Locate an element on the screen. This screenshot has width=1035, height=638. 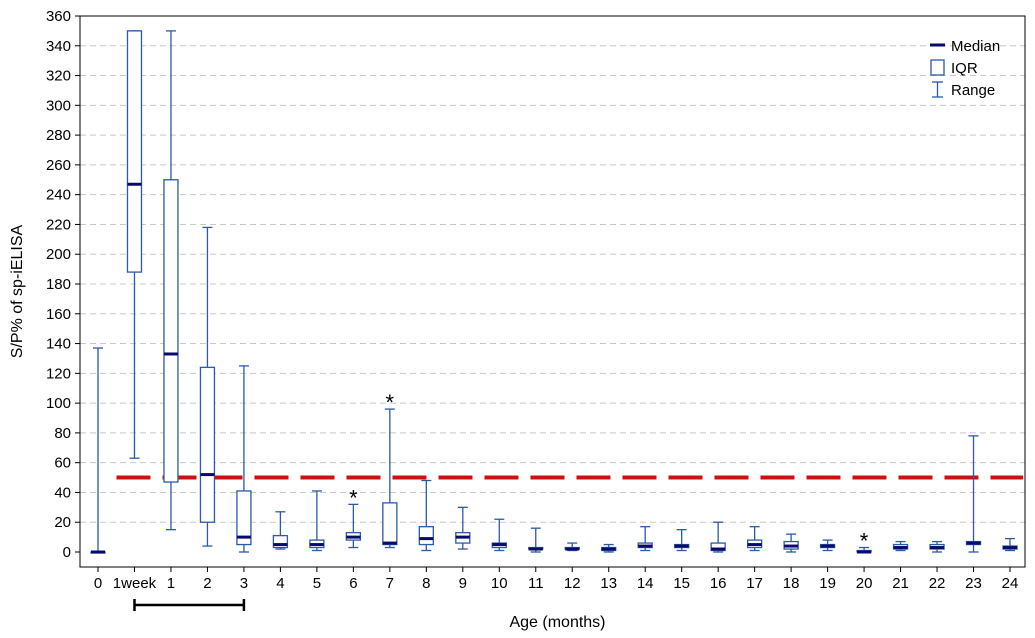
x-axis-title: Age (months) is located at coordinates (557, 622).